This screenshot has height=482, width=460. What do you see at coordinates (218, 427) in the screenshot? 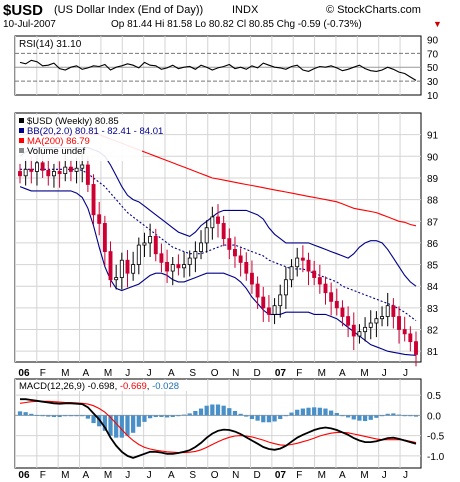
I see `macd-signal-line` at bounding box center [218, 427].